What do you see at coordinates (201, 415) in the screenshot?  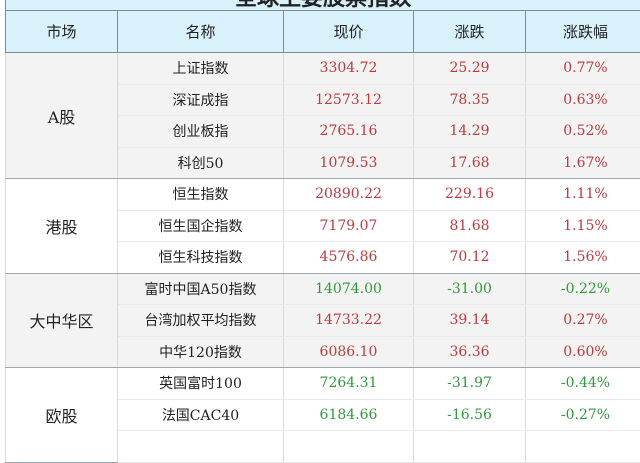 I see `name-cell: 法国CAC40` at bounding box center [201, 415].